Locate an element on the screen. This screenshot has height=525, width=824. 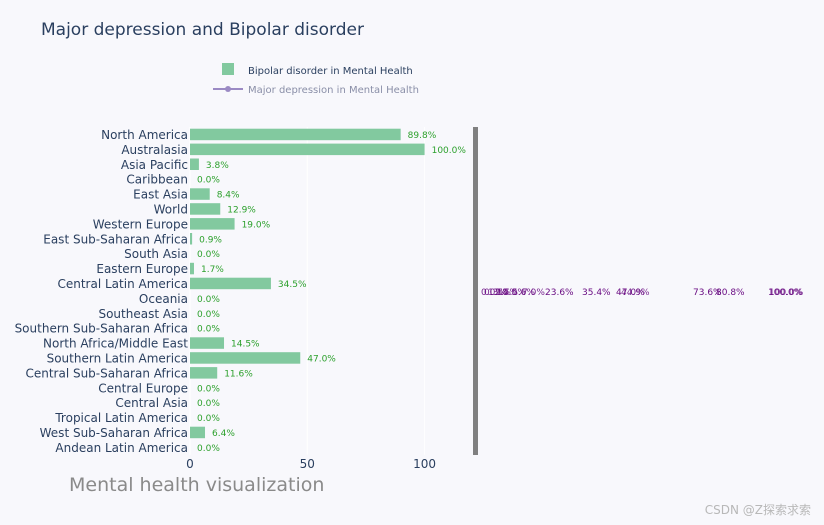
chart-title: Major depression and Bipolar disorder is located at coordinates (202, 30).